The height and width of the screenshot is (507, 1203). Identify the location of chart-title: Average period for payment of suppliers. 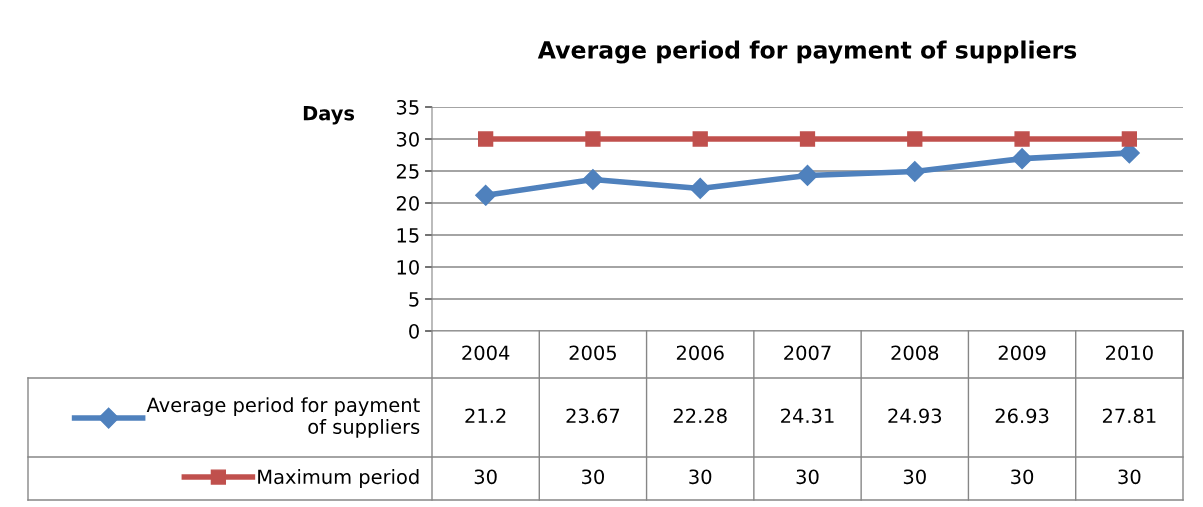
(807, 52).